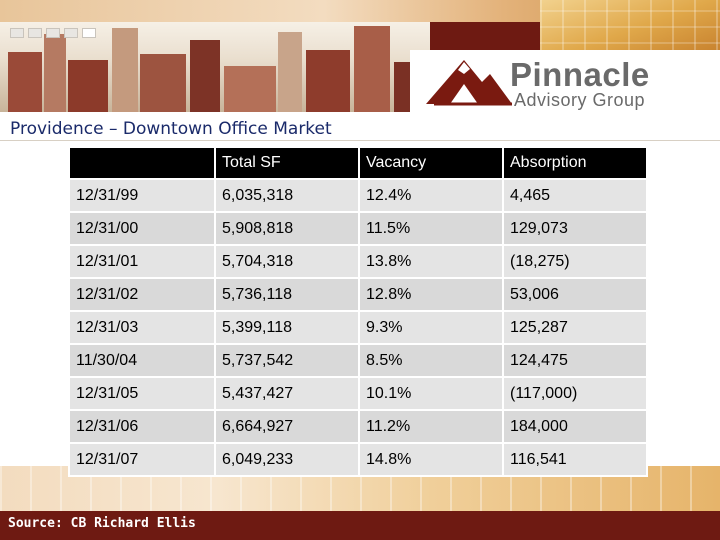 The height and width of the screenshot is (540, 720). I want to click on table-row: 12/31/01 5,704,318 13.8% (18,275), so click(358, 261).